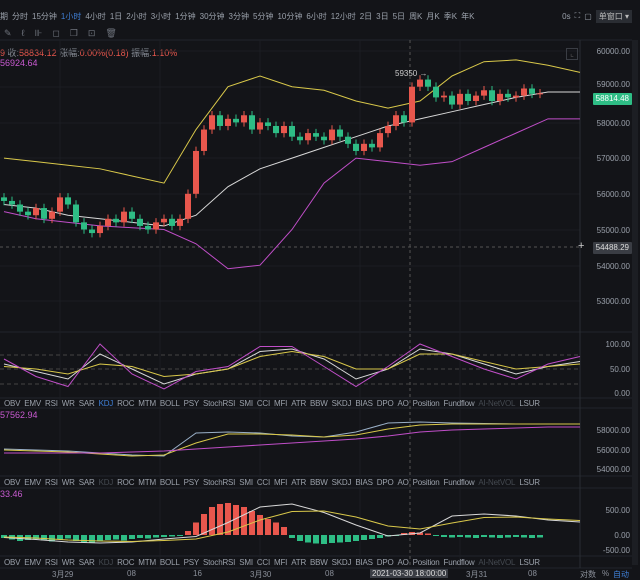 This screenshot has height=580, width=640. What do you see at coordinates (95, 16) in the screenshot?
I see `timeframe-tab: 4小时` at bounding box center [95, 16].